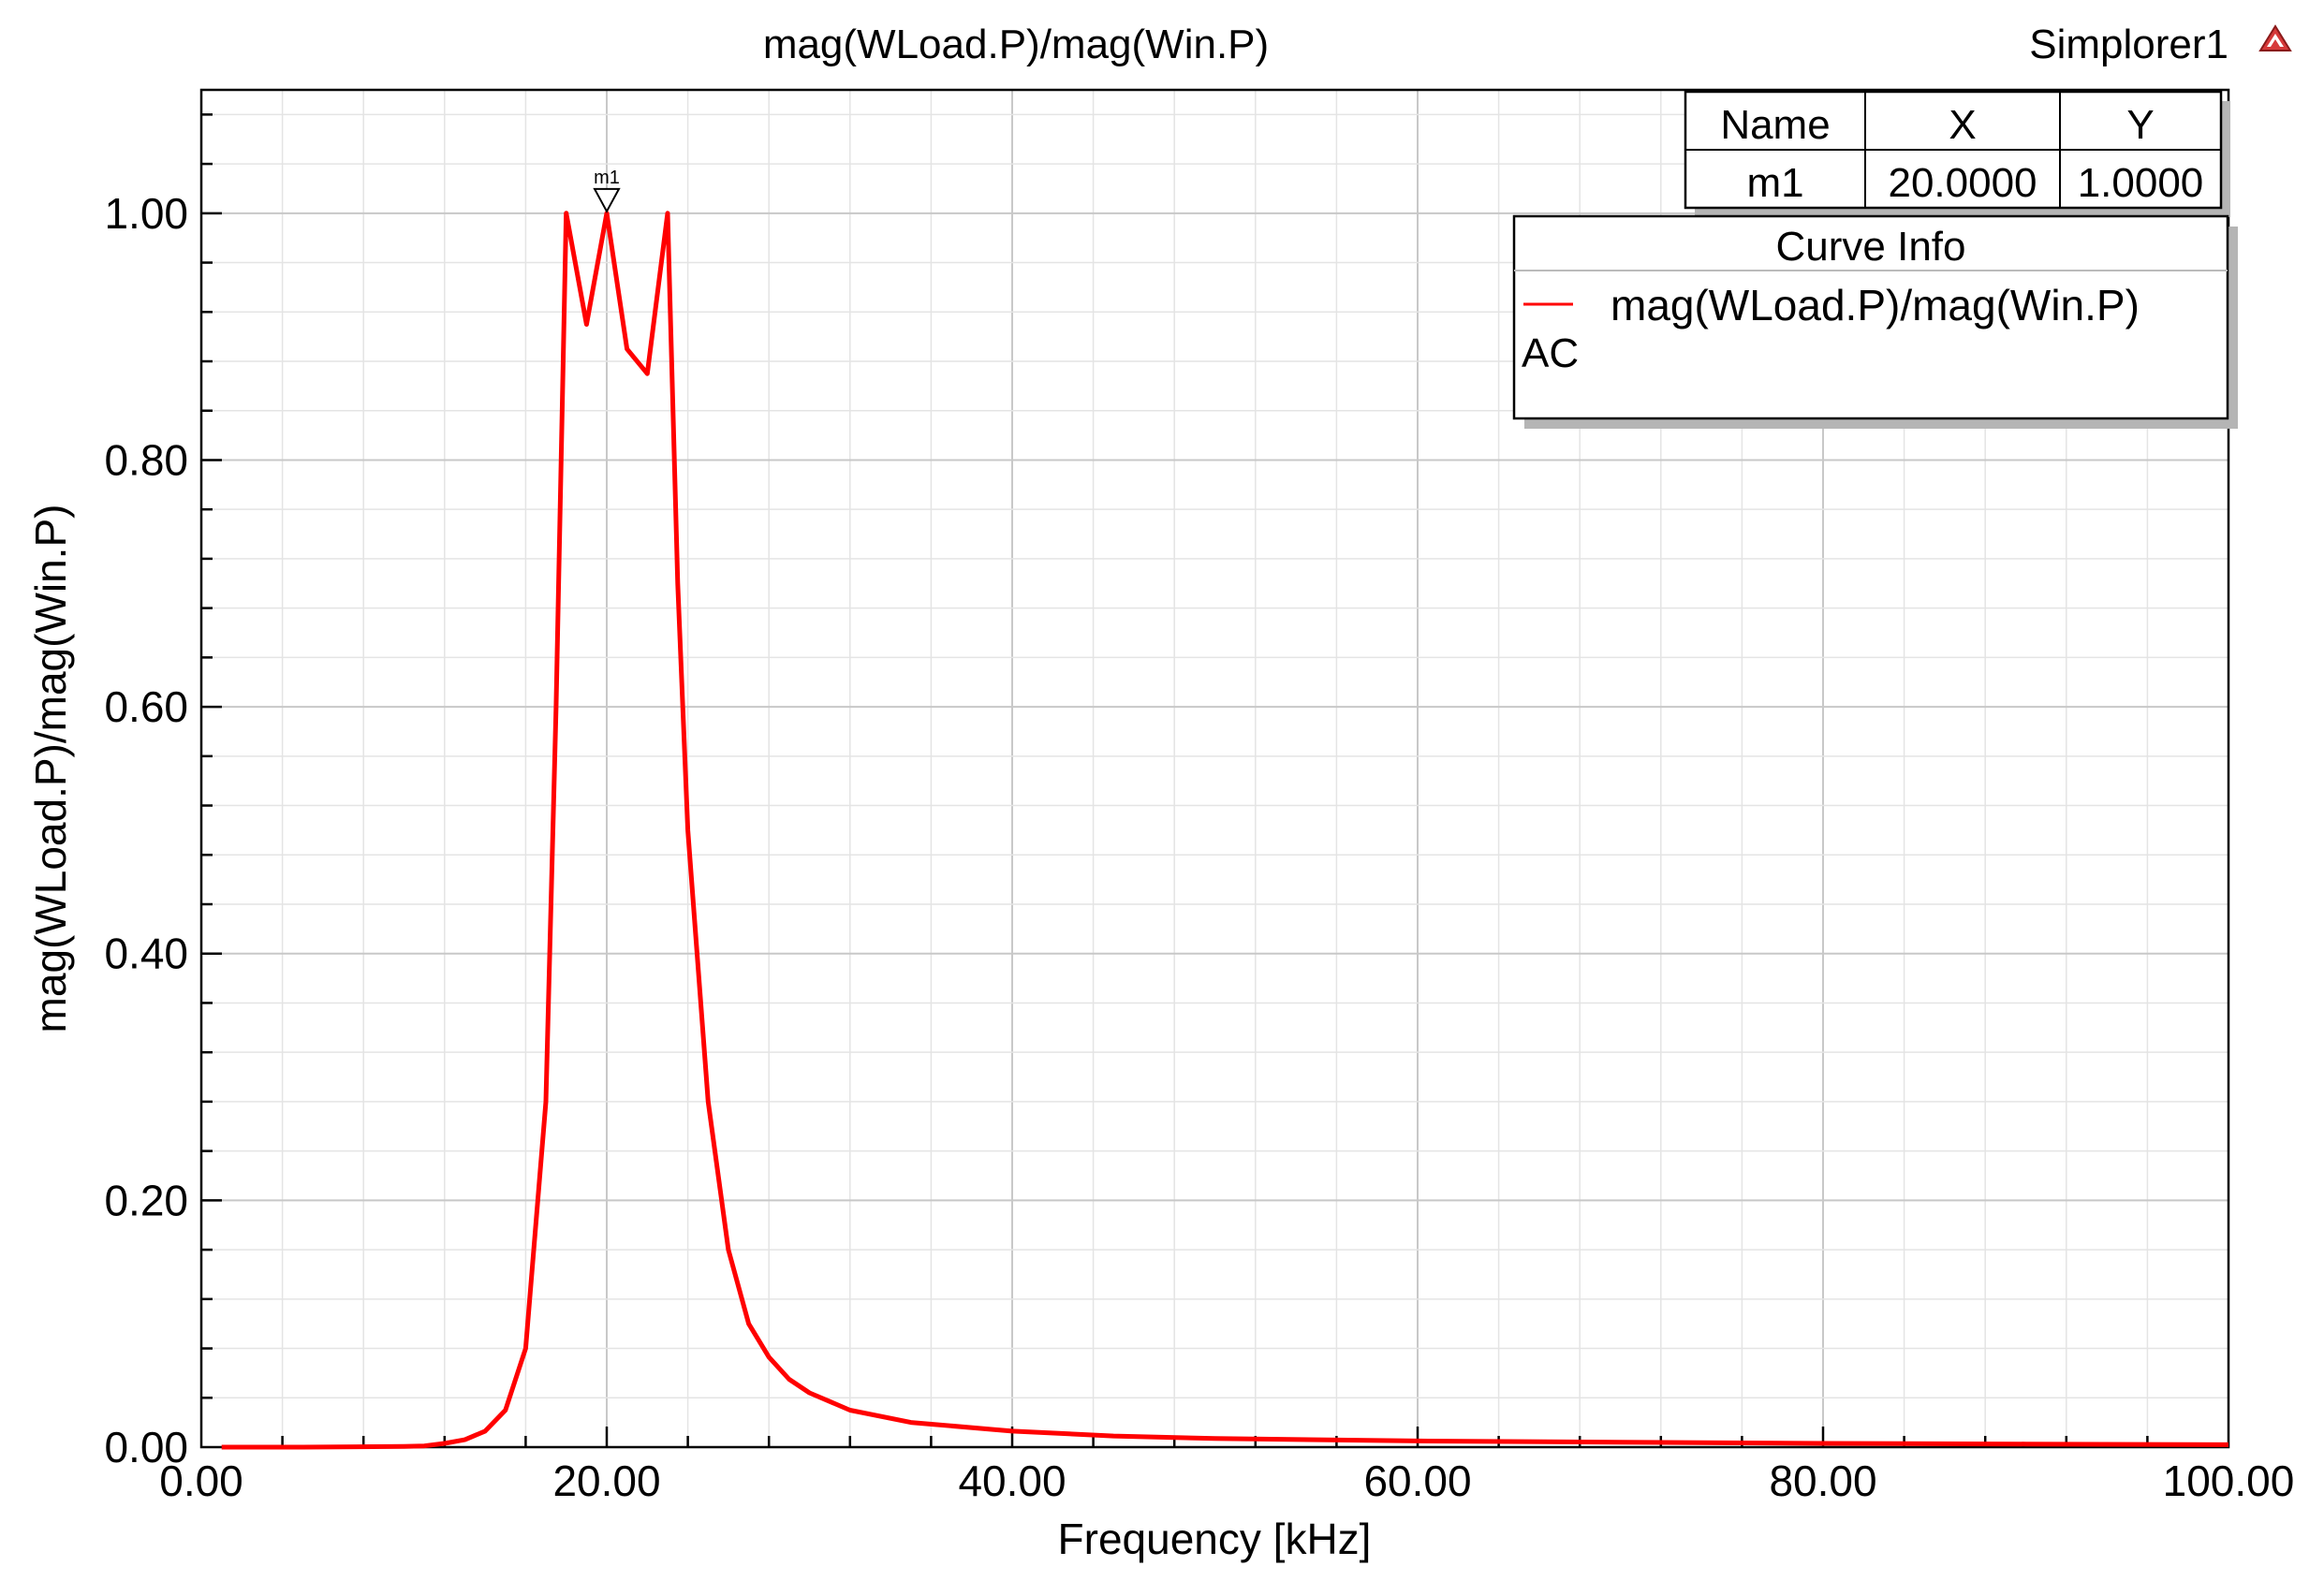 This screenshot has height=1581, width=2324. What do you see at coordinates (1417, 1481) in the screenshot?
I see `x-tick-label: 60.00` at bounding box center [1417, 1481].